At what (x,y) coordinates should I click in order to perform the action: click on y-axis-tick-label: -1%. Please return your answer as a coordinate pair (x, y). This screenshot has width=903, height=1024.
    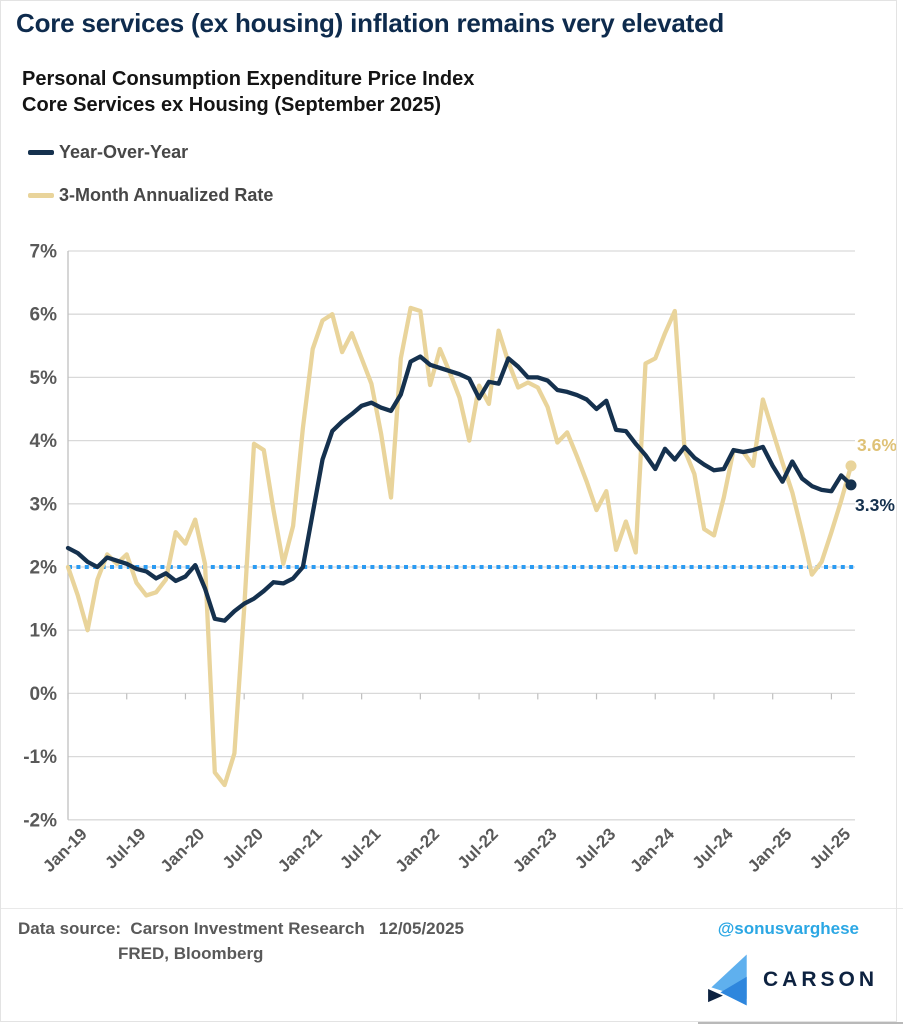
    Looking at the image, I should click on (40, 757).